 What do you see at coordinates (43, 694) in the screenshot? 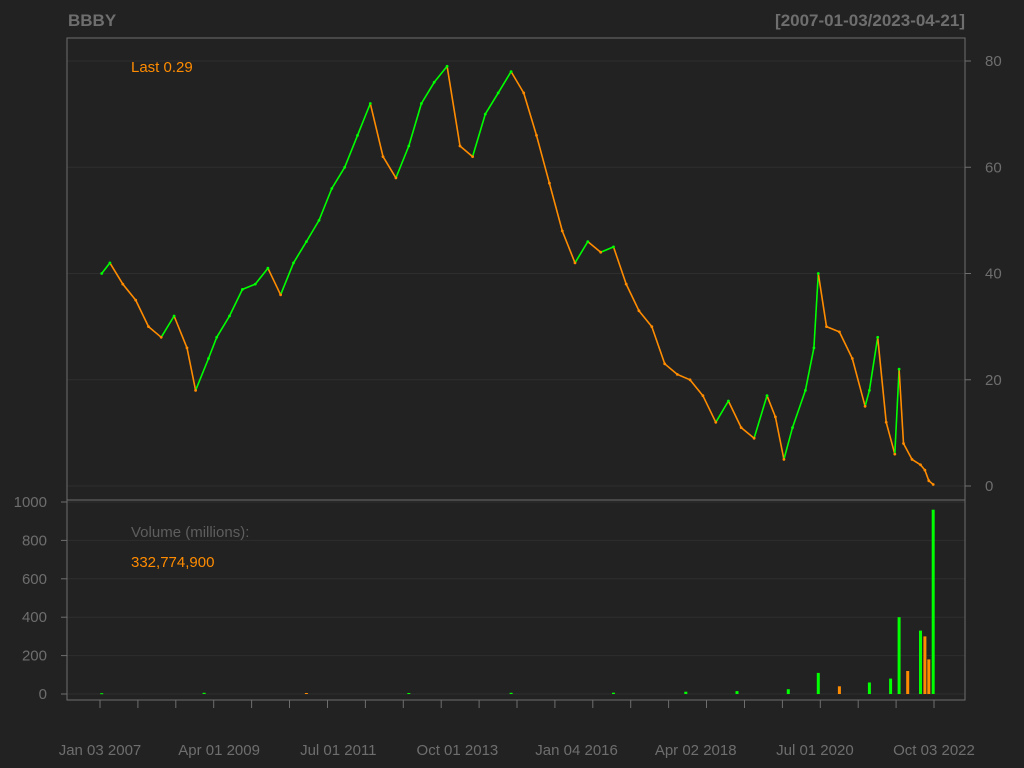
I see `volume-tick-label: 0` at bounding box center [43, 694].